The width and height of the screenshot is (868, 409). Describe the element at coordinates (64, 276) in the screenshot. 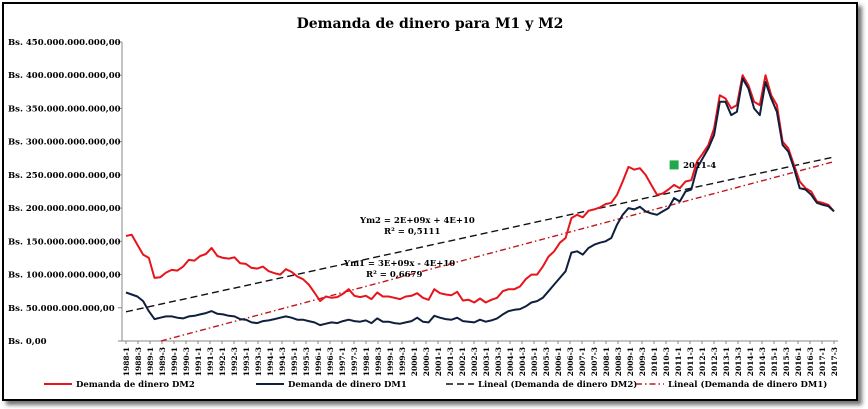

I see `y-tick-label: Bs. 100.000.000.000,00` at that location.